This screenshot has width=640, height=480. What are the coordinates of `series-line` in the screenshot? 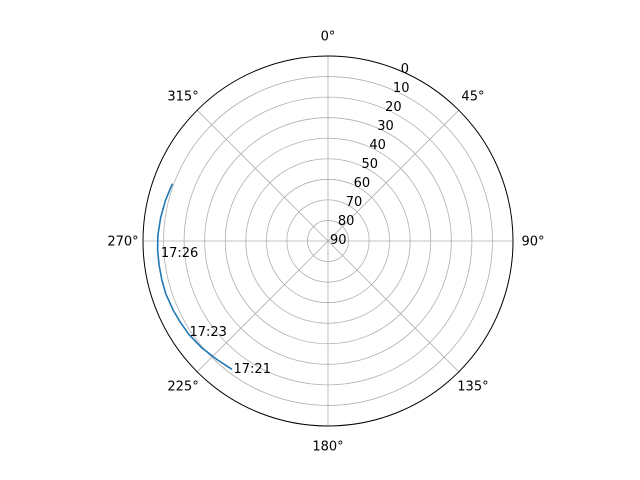 It's located at (194, 276).